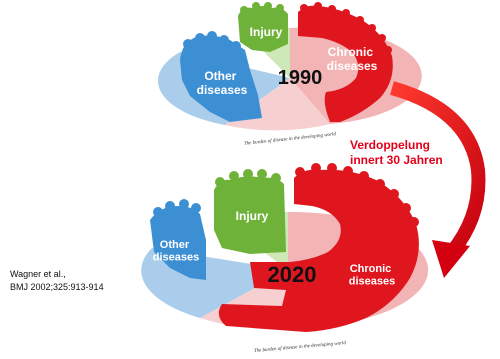 The image size is (500, 359). I want to click on pie-1990-chronic-silhouettes, so click(345, 62).